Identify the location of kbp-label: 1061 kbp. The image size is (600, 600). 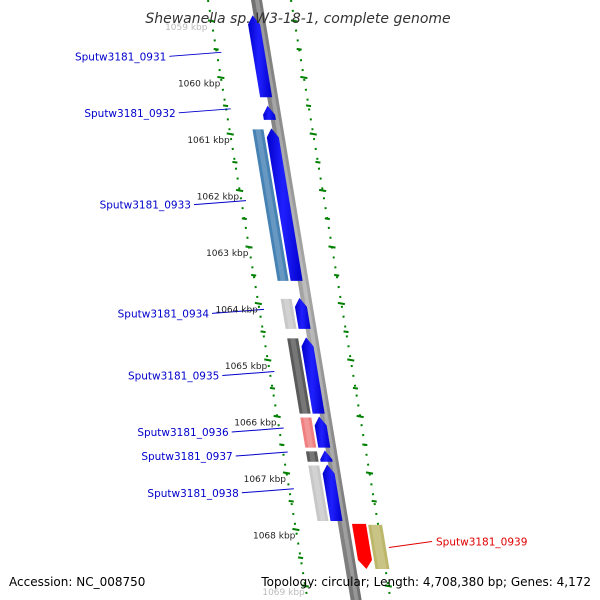
(208, 141).